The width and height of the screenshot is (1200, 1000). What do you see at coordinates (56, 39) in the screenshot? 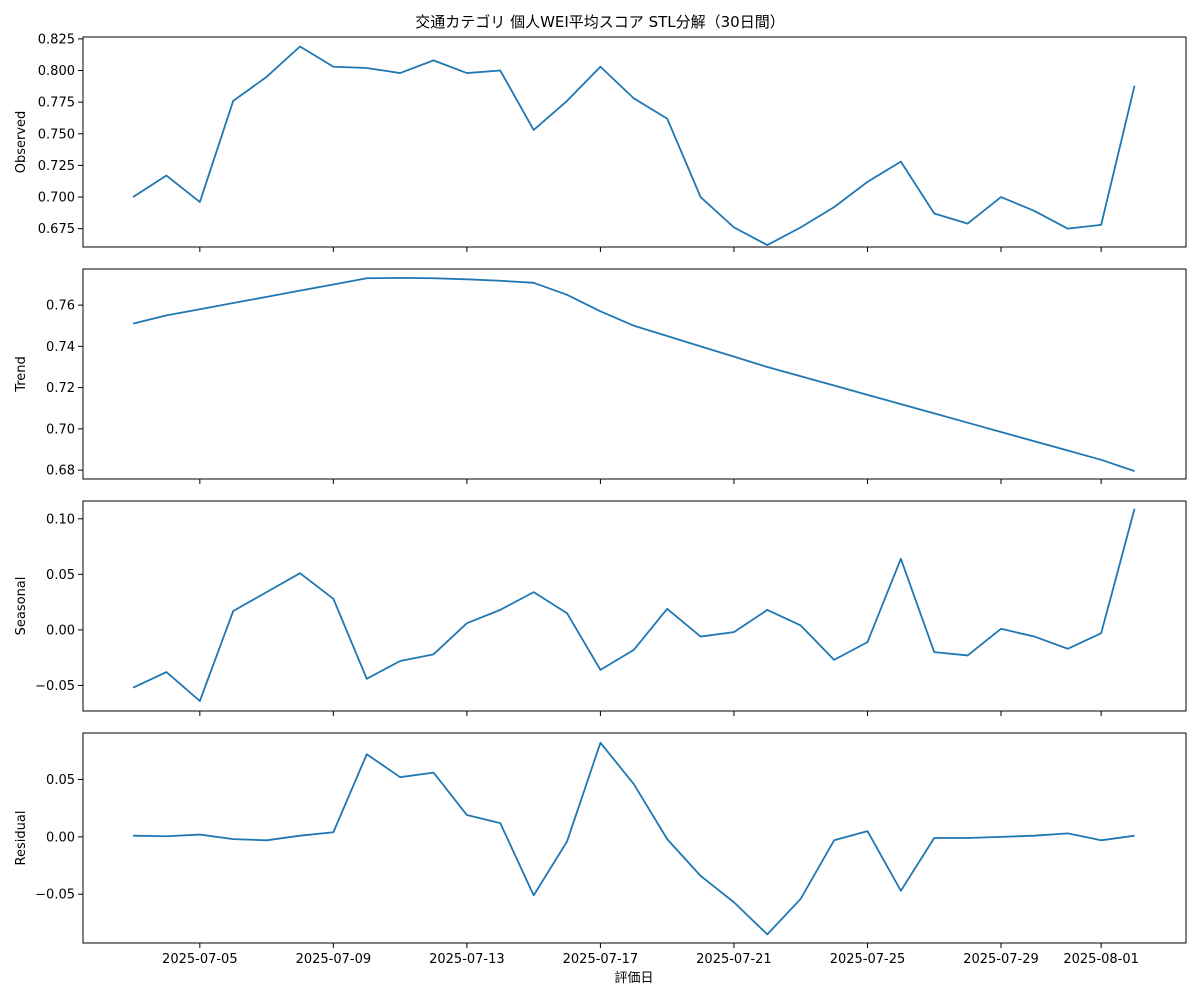
I see `y-tick-label: 0.825` at bounding box center [56, 39].